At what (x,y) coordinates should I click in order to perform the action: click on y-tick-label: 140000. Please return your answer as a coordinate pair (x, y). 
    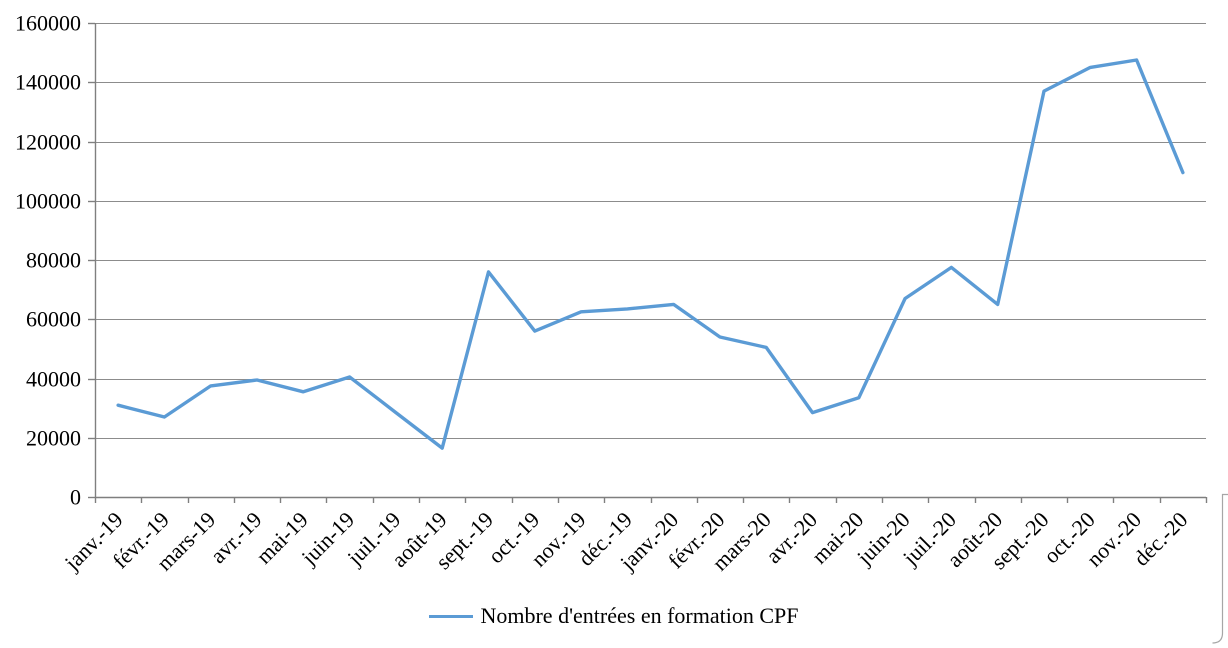
    Looking at the image, I should click on (48, 82).